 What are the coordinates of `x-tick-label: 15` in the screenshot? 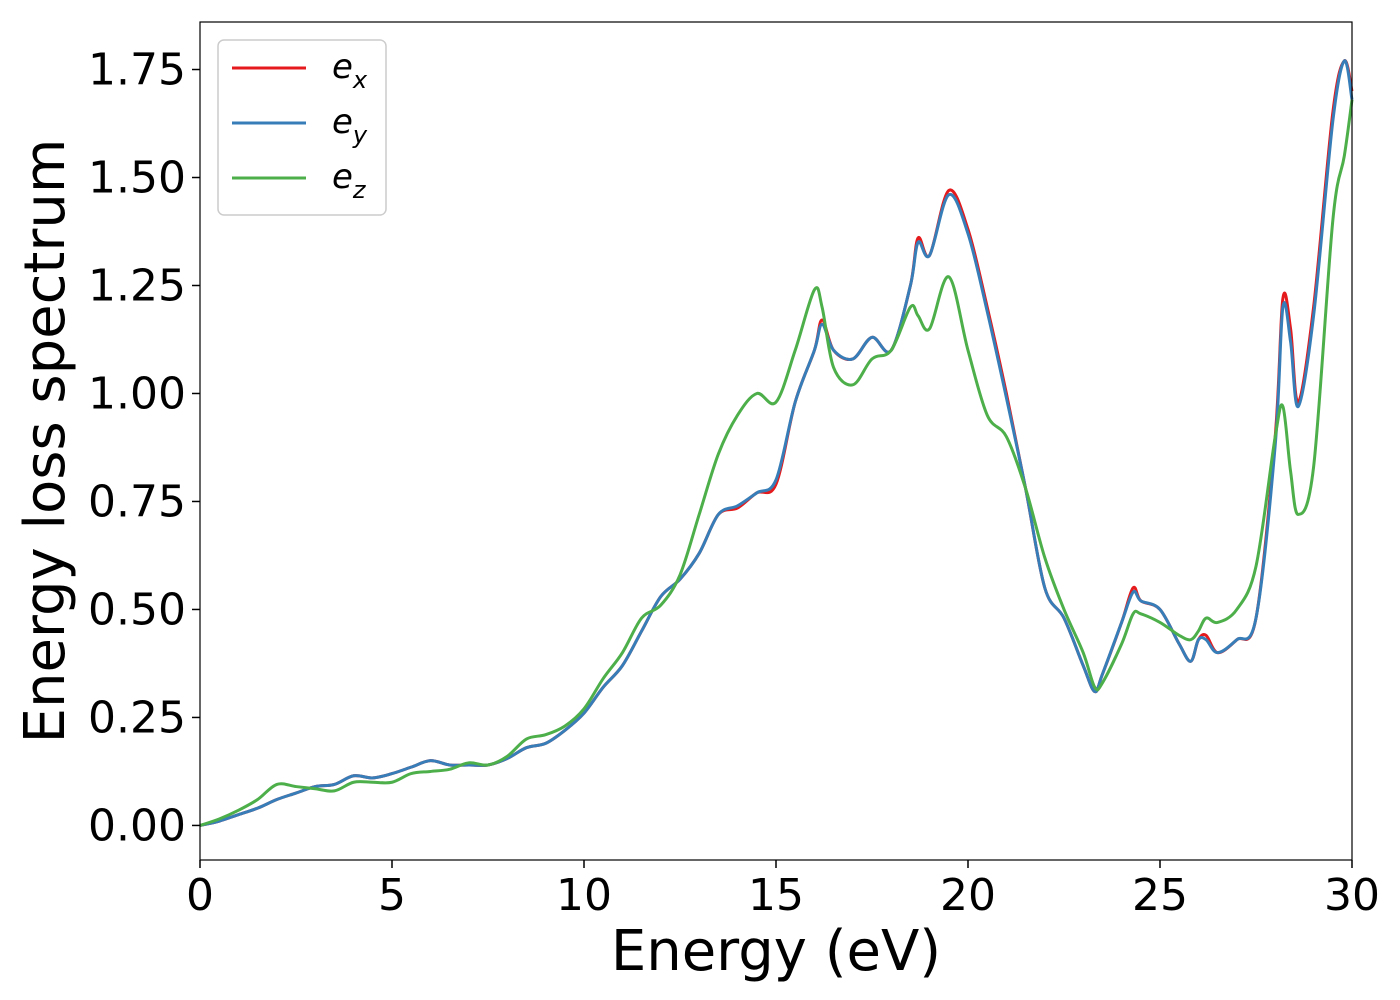 It's located at (776, 895).